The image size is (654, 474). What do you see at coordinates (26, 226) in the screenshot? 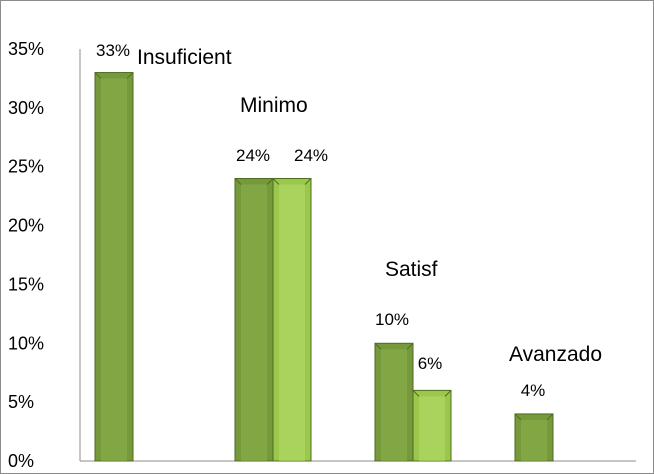
I see `y-tick-label: 20%` at bounding box center [26, 226].